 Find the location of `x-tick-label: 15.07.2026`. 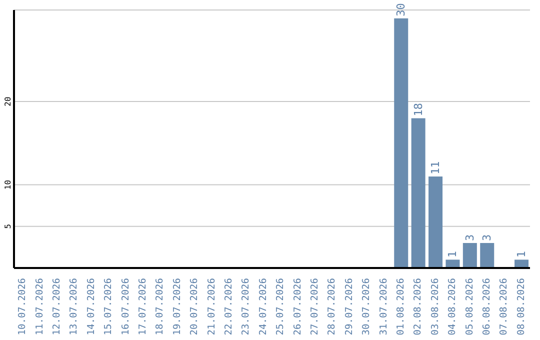

x-tick-label: 15.07.2026 is located at coordinates (108, 307).